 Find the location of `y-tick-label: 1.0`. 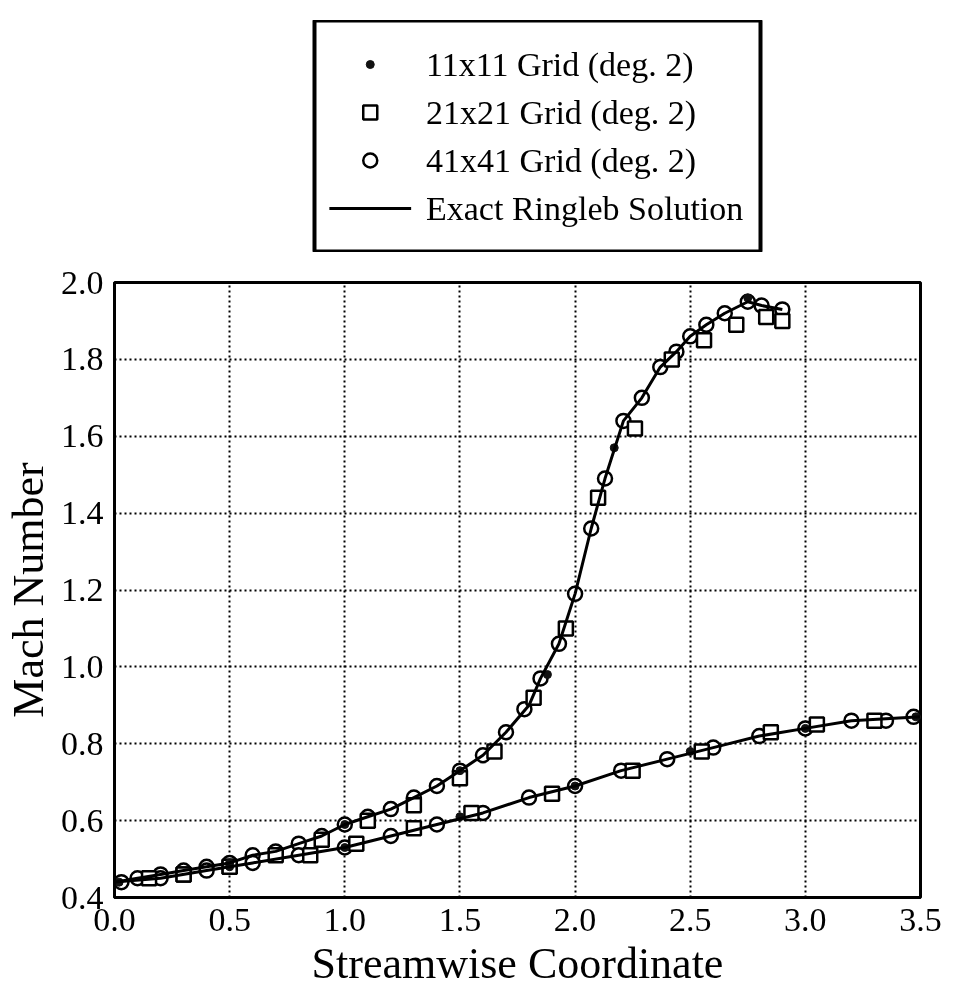

y-tick-label: 1.0 is located at coordinates (82, 666).